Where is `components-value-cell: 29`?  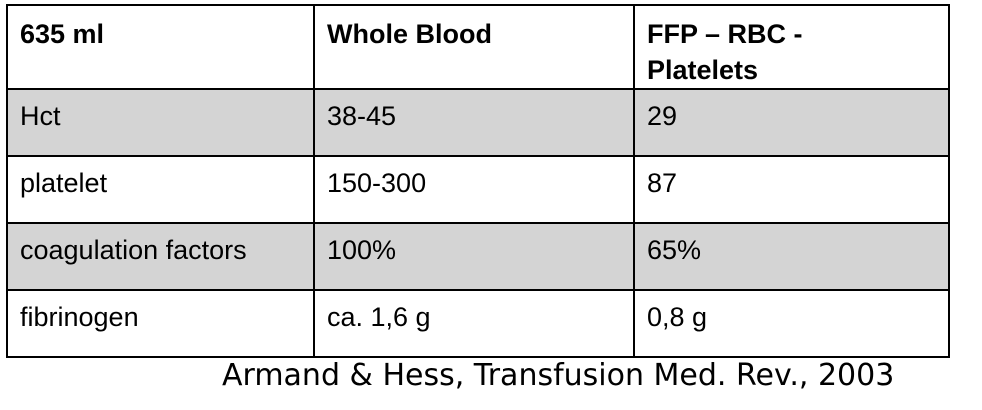
components-value-cell: 29 is located at coordinates (791, 122).